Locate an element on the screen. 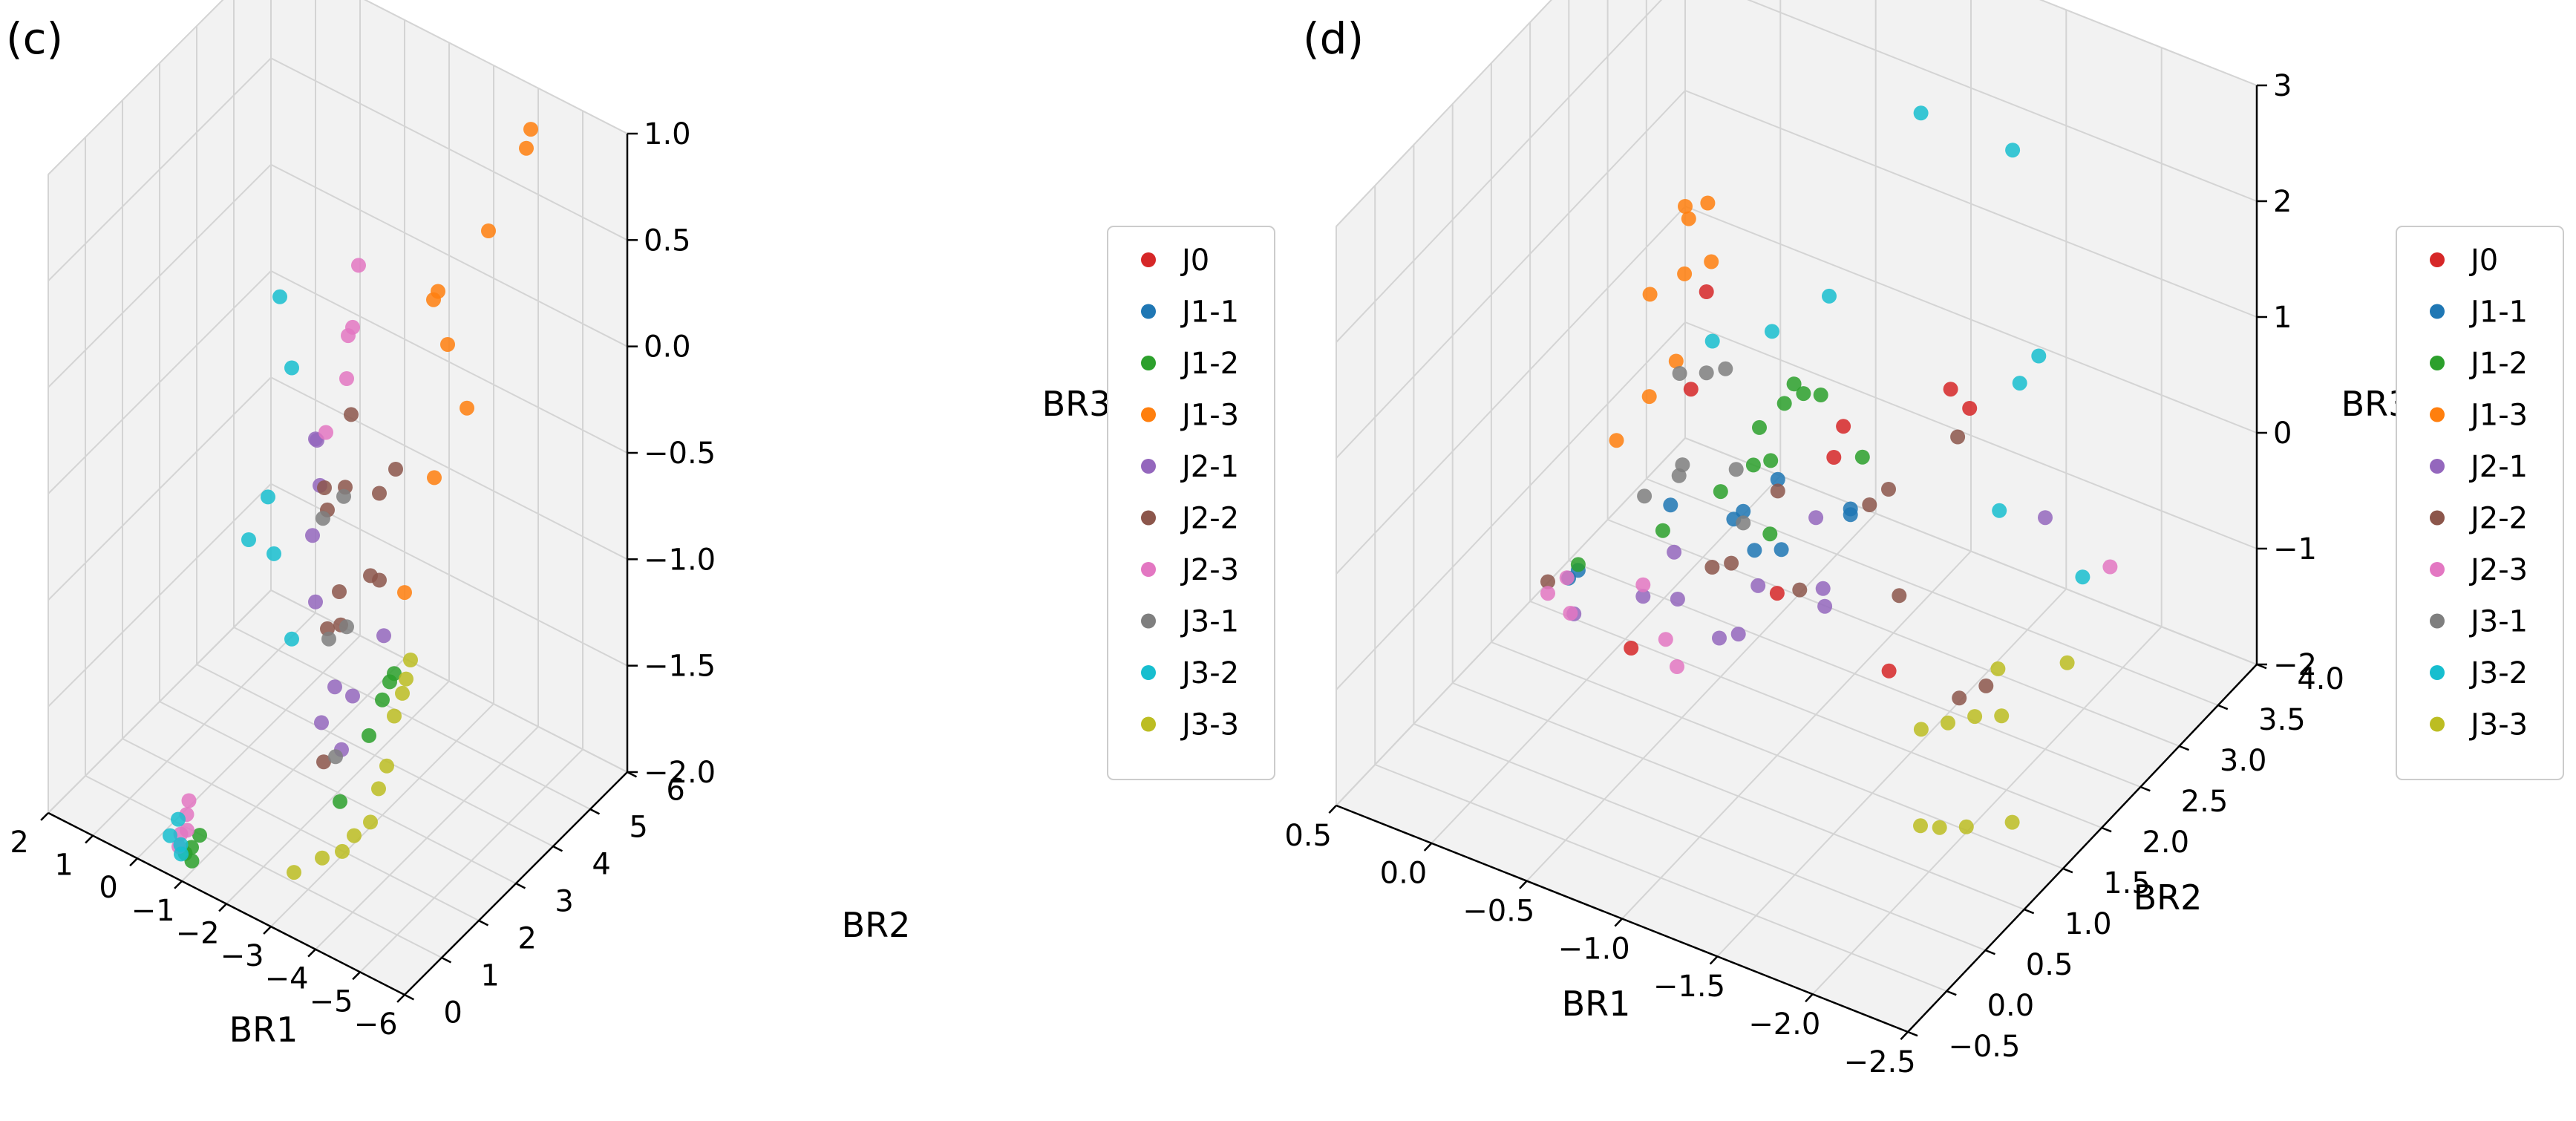 This screenshot has height=1121, width=2576. y-tick-label-c: 6 is located at coordinates (675, 791).